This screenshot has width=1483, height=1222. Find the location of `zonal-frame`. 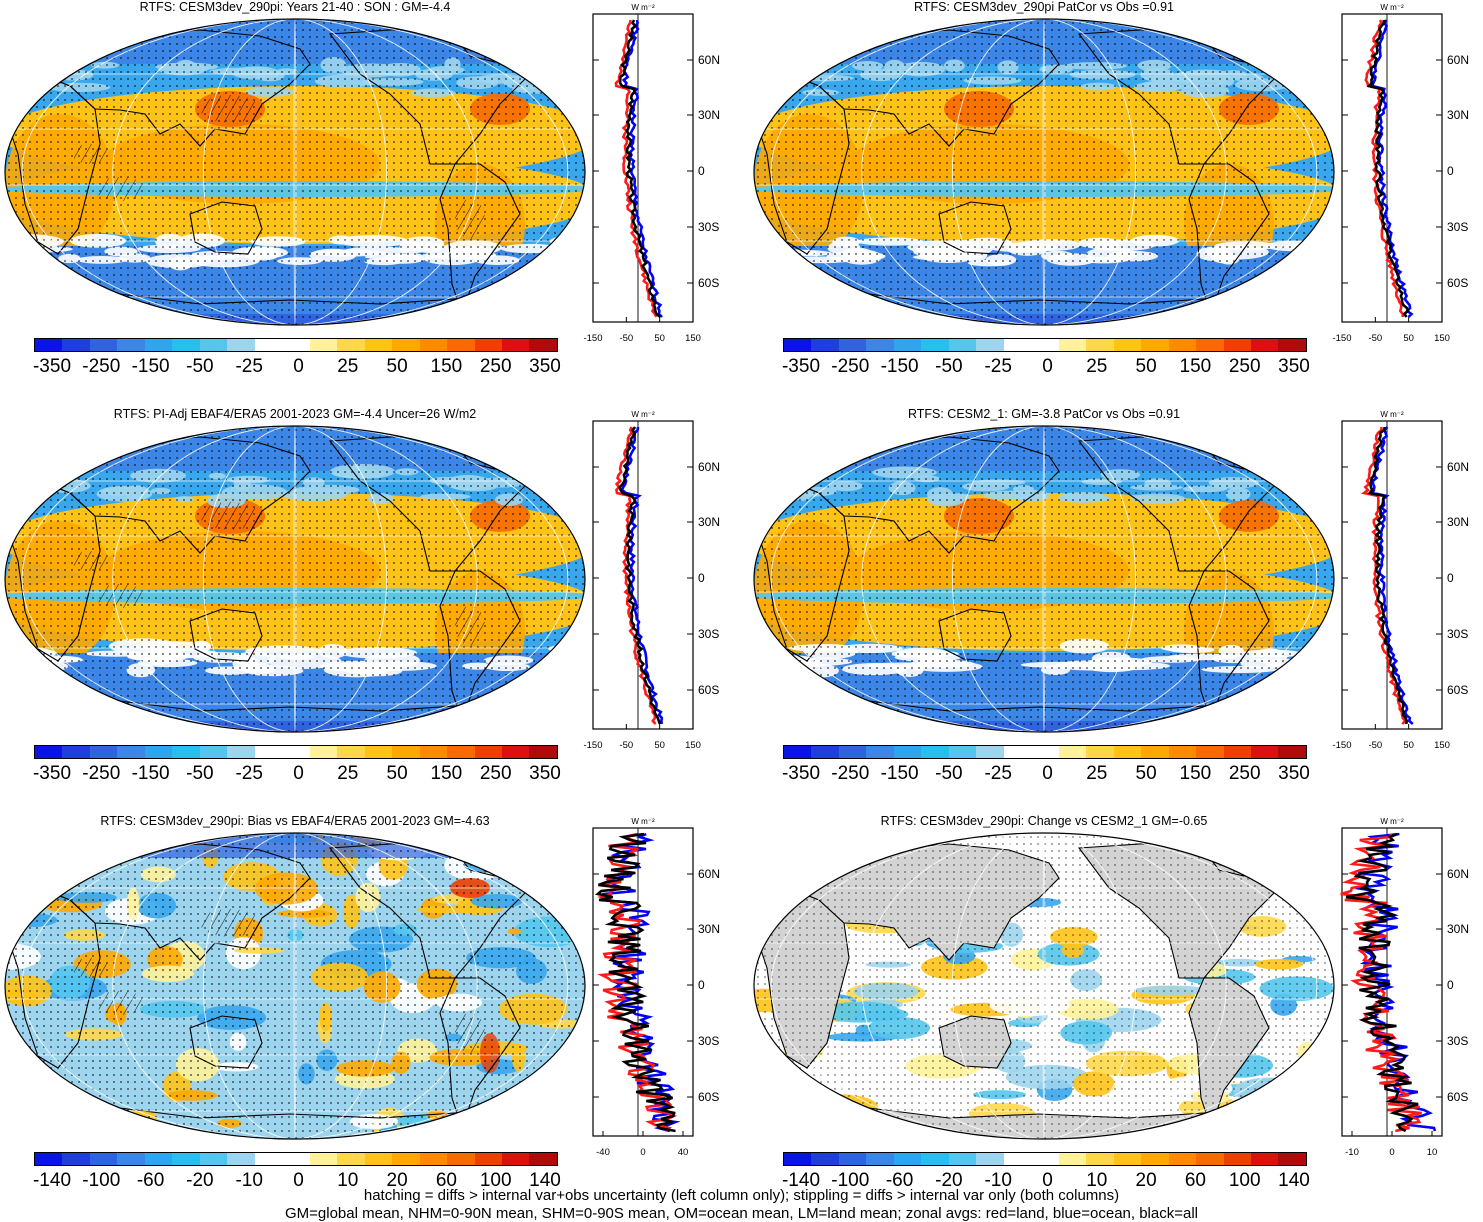

zonal-frame is located at coordinates (1392, 575).